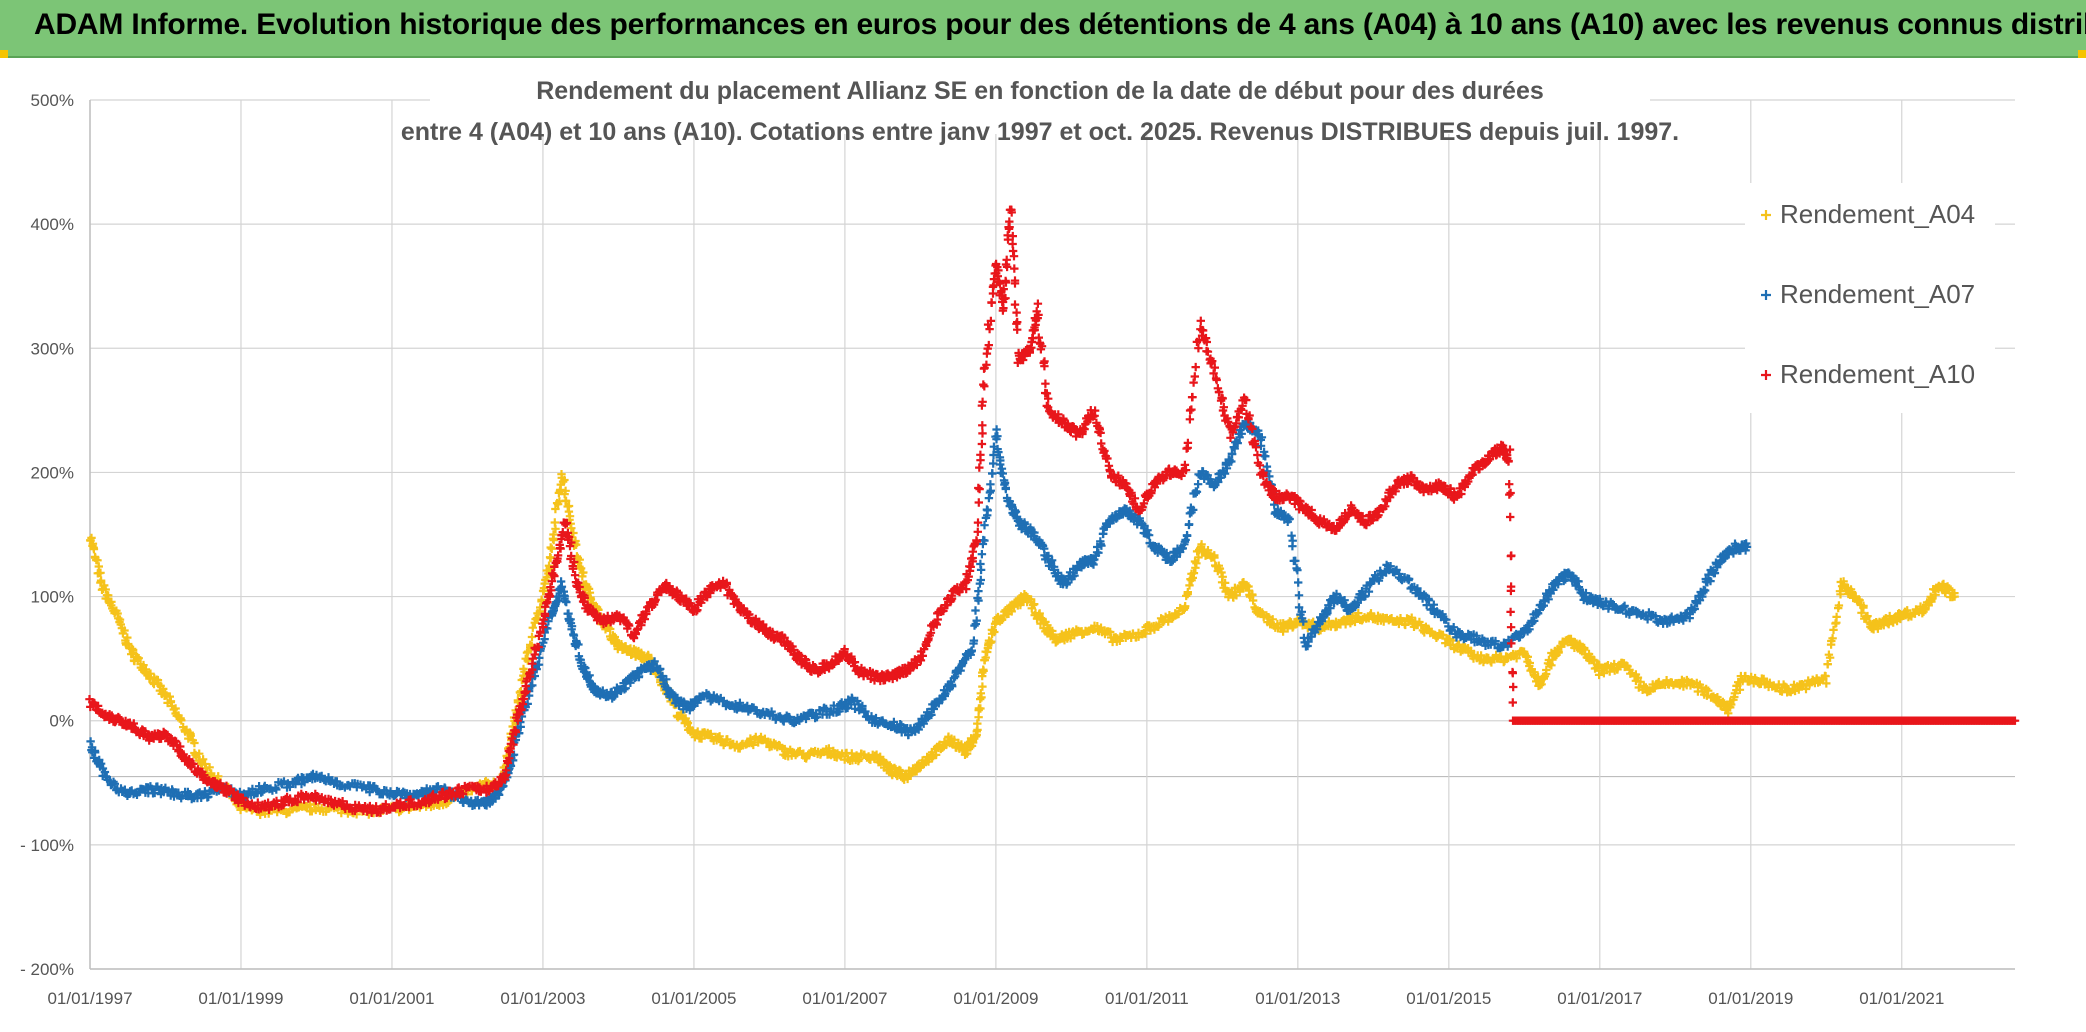 Image resolution: width=2086 pixels, height=1032 pixels. What do you see at coordinates (391, 998) in the screenshot?
I see `x-tick-label: 01/01/2001` at bounding box center [391, 998].